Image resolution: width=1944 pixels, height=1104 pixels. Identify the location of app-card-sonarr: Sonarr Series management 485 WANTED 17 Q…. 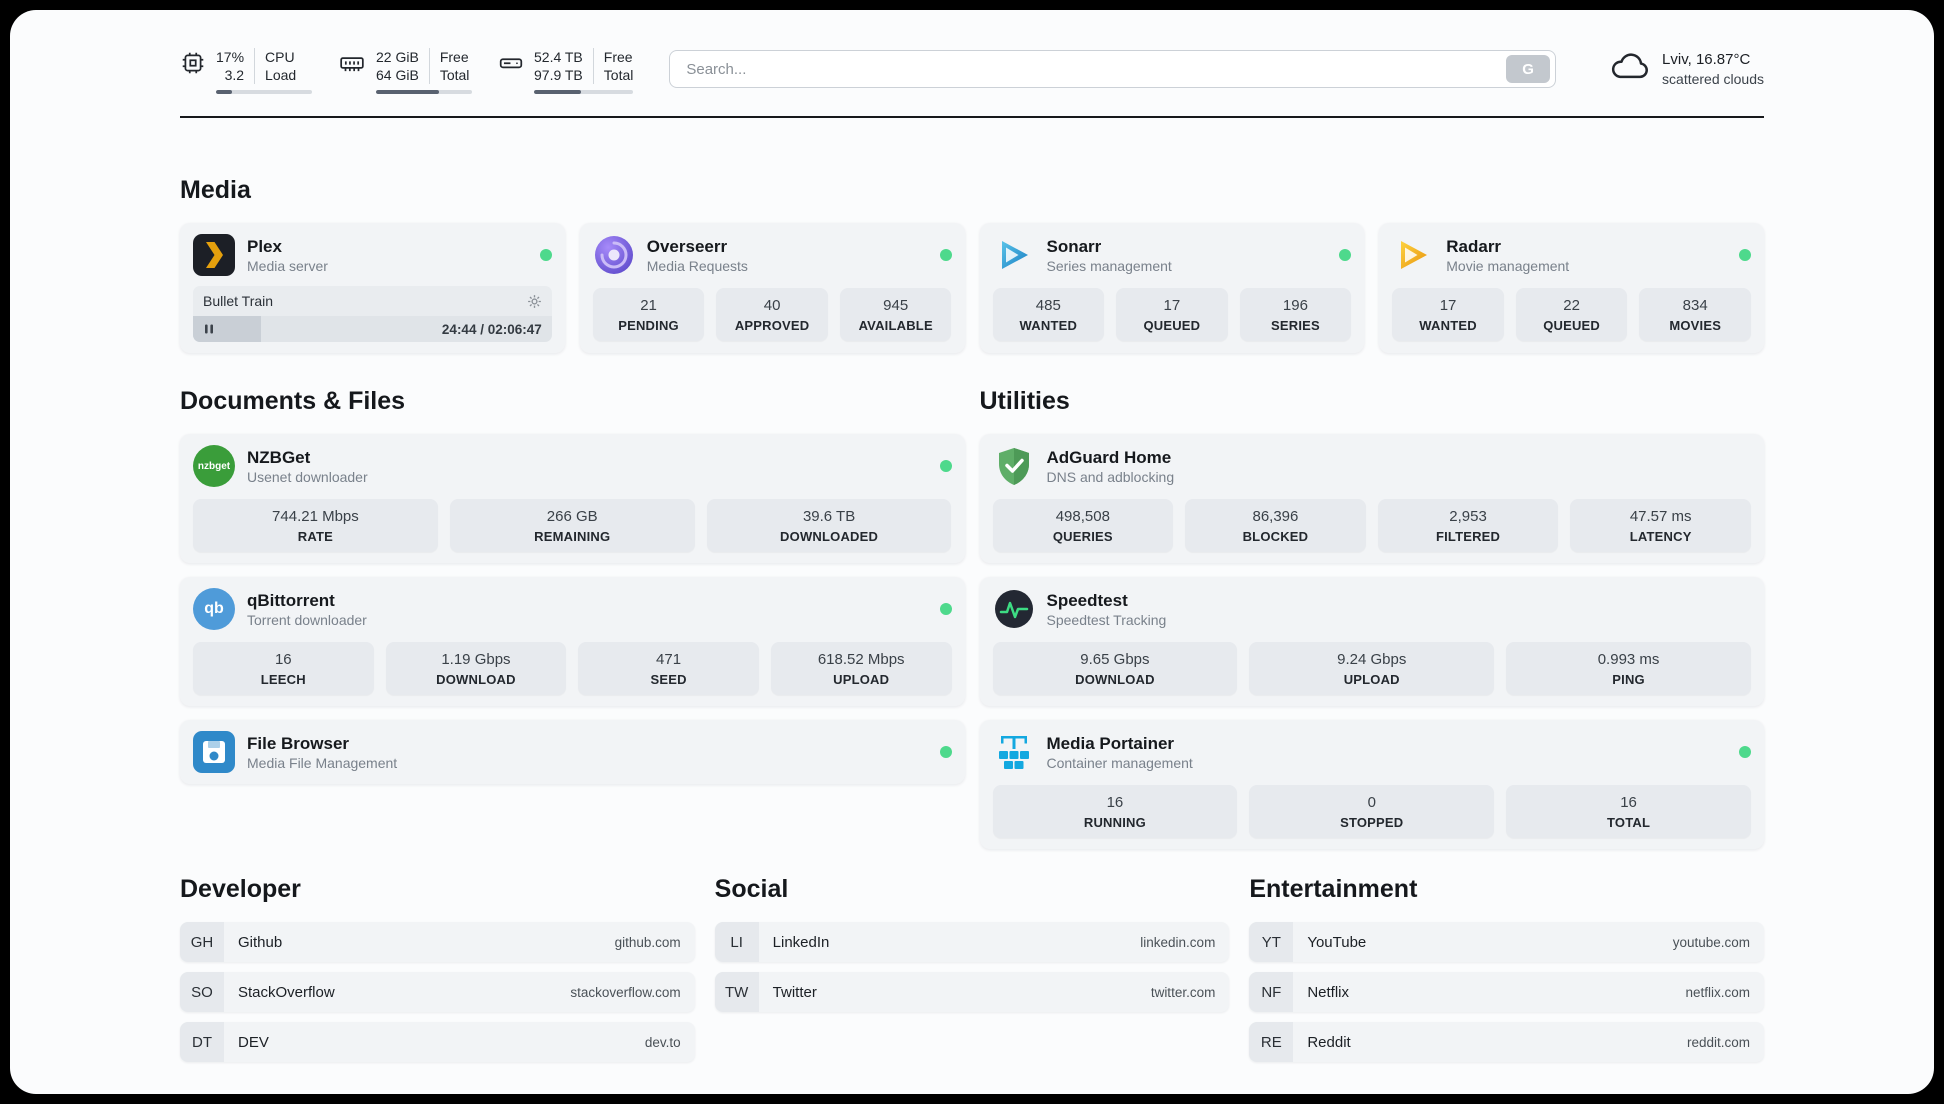
(1172, 288).